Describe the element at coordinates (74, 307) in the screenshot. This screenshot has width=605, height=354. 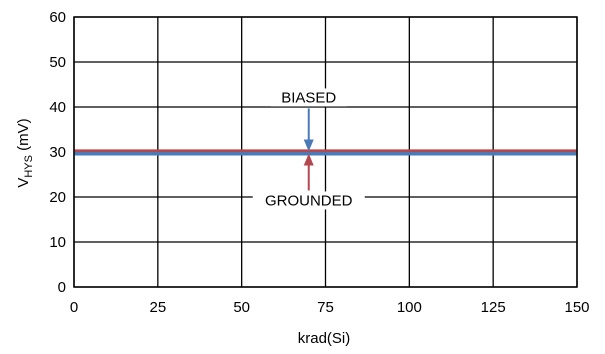
I see `x-tick-label: 0` at that location.